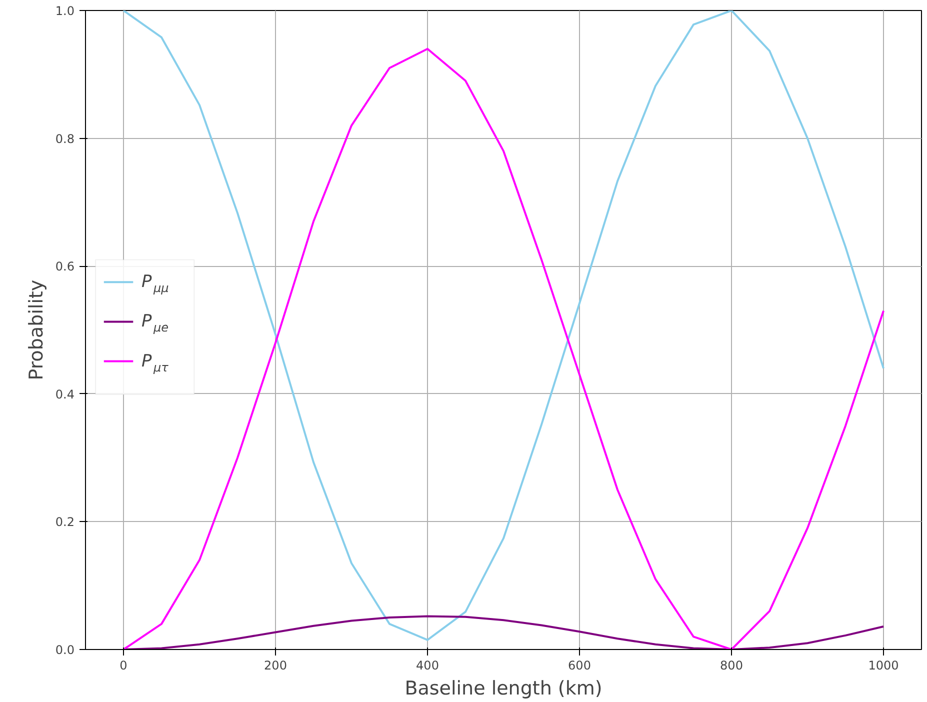 The height and width of the screenshot is (702, 927). Describe the element at coordinates (65, 11) in the screenshot. I see `y-tick-label: 1.0` at that location.